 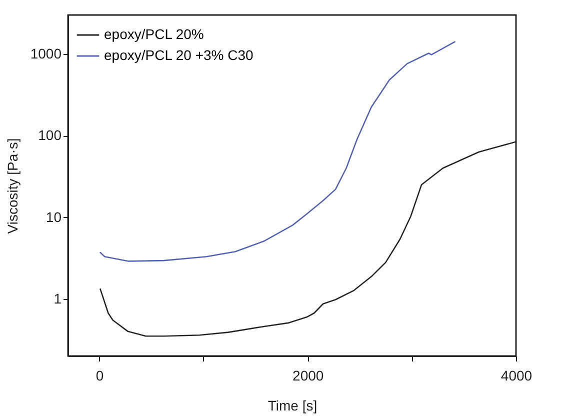 I want to click on y-tick-label: 10, so click(x=54, y=216).